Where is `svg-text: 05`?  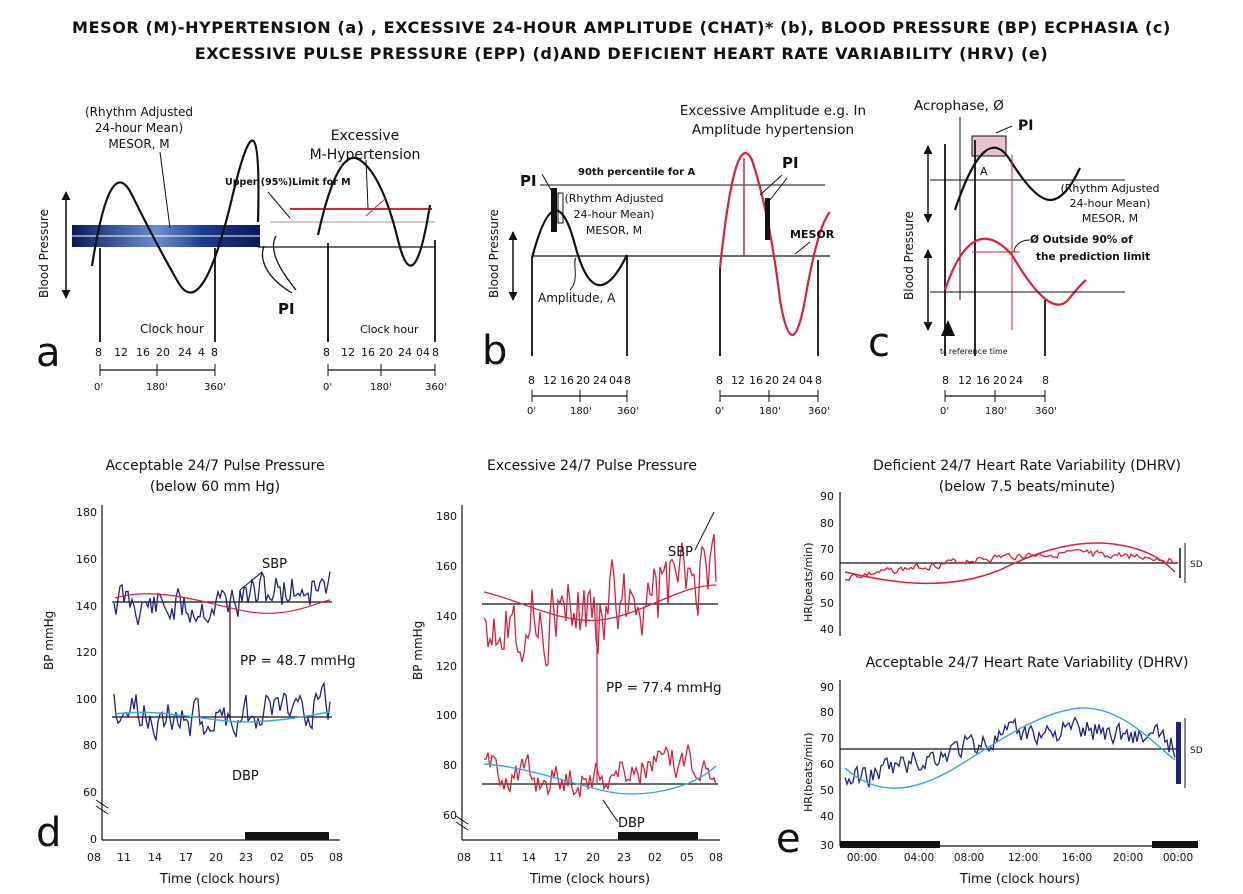
svg-text: 05 is located at coordinates (687, 857).